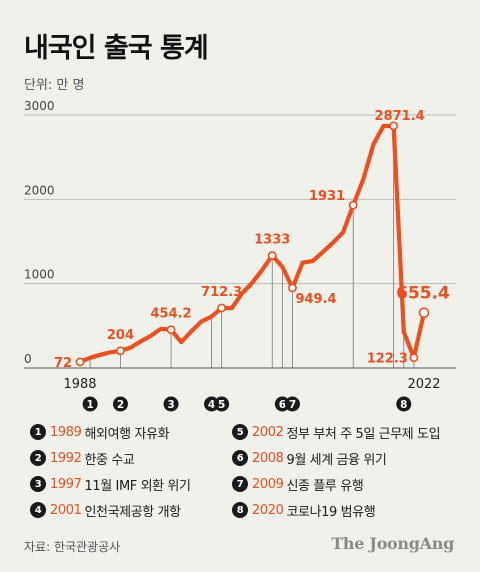  What do you see at coordinates (170, 314) in the screenshot?
I see `data-value-label: 454.2` at bounding box center [170, 314].